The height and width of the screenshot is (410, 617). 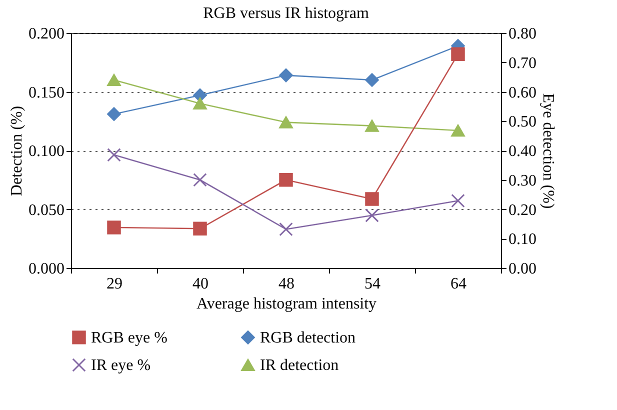 What do you see at coordinates (121, 365) in the screenshot?
I see `legend-label: IR eye %` at bounding box center [121, 365].